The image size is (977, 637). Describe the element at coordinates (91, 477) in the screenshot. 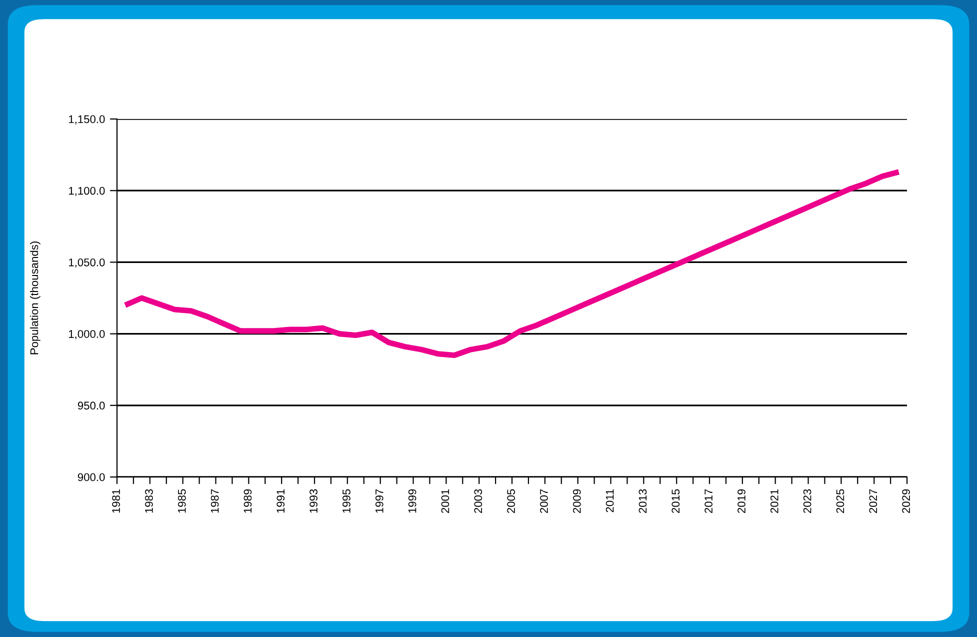

I see `y-tick-label: 900.0` at that location.